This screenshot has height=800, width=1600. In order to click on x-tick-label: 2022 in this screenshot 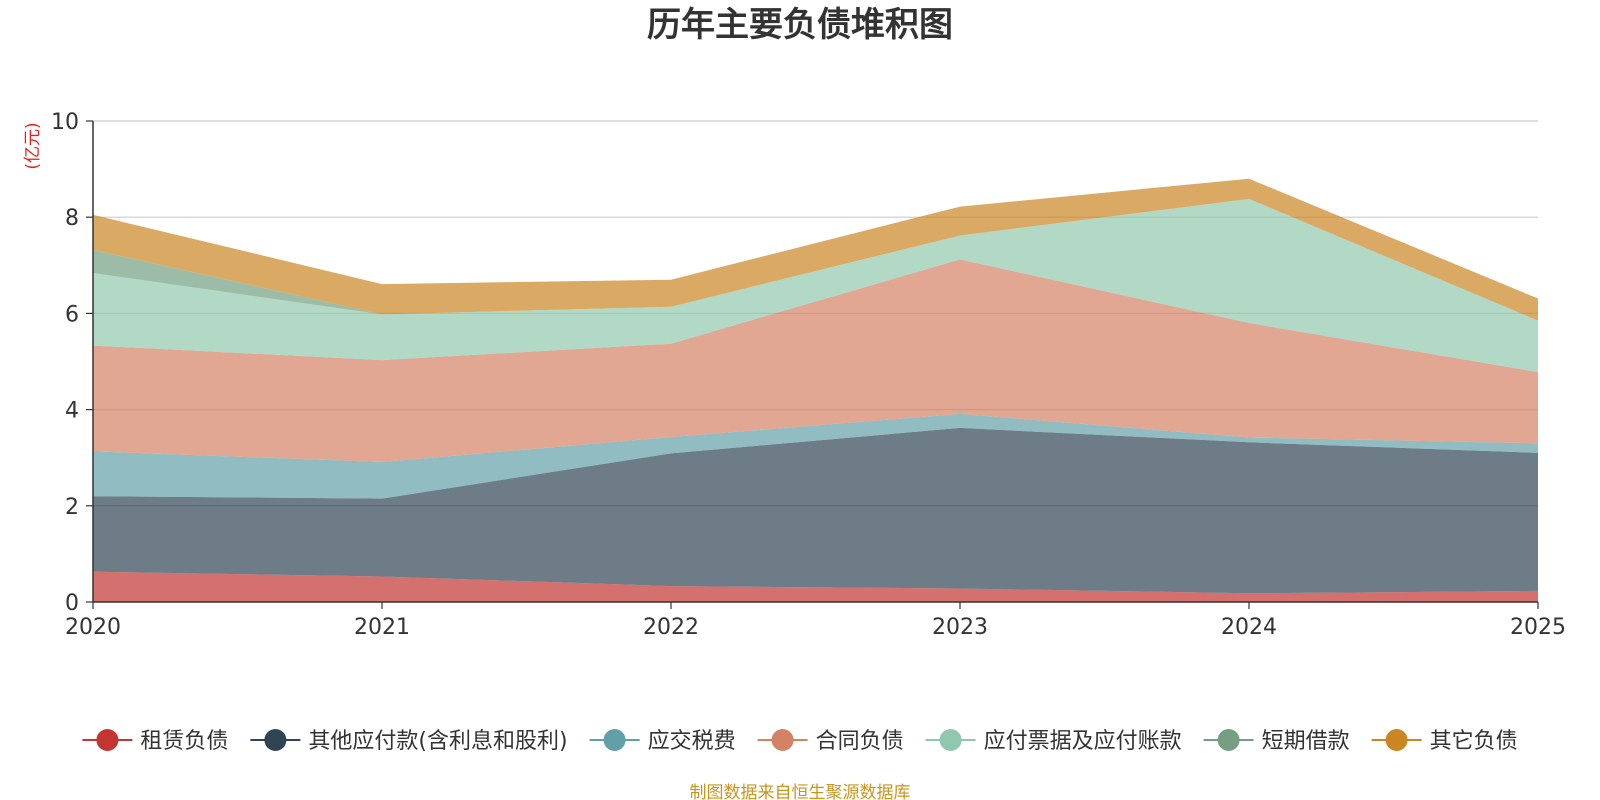, I will do `click(671, 627)`.